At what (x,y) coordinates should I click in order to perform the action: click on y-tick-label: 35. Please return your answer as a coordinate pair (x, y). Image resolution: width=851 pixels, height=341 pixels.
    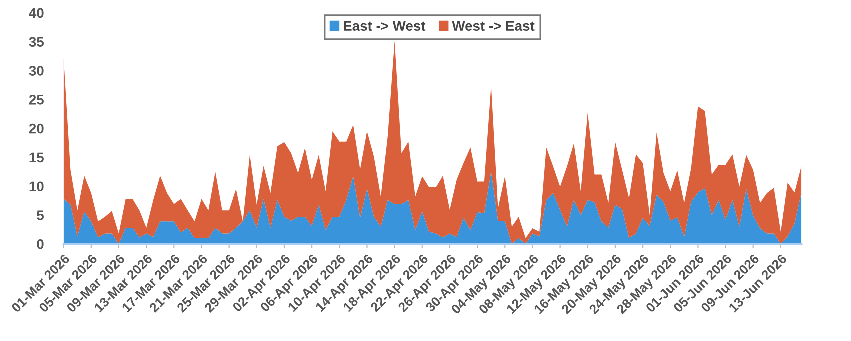
    Looking at the image, I should click on (36, 42).